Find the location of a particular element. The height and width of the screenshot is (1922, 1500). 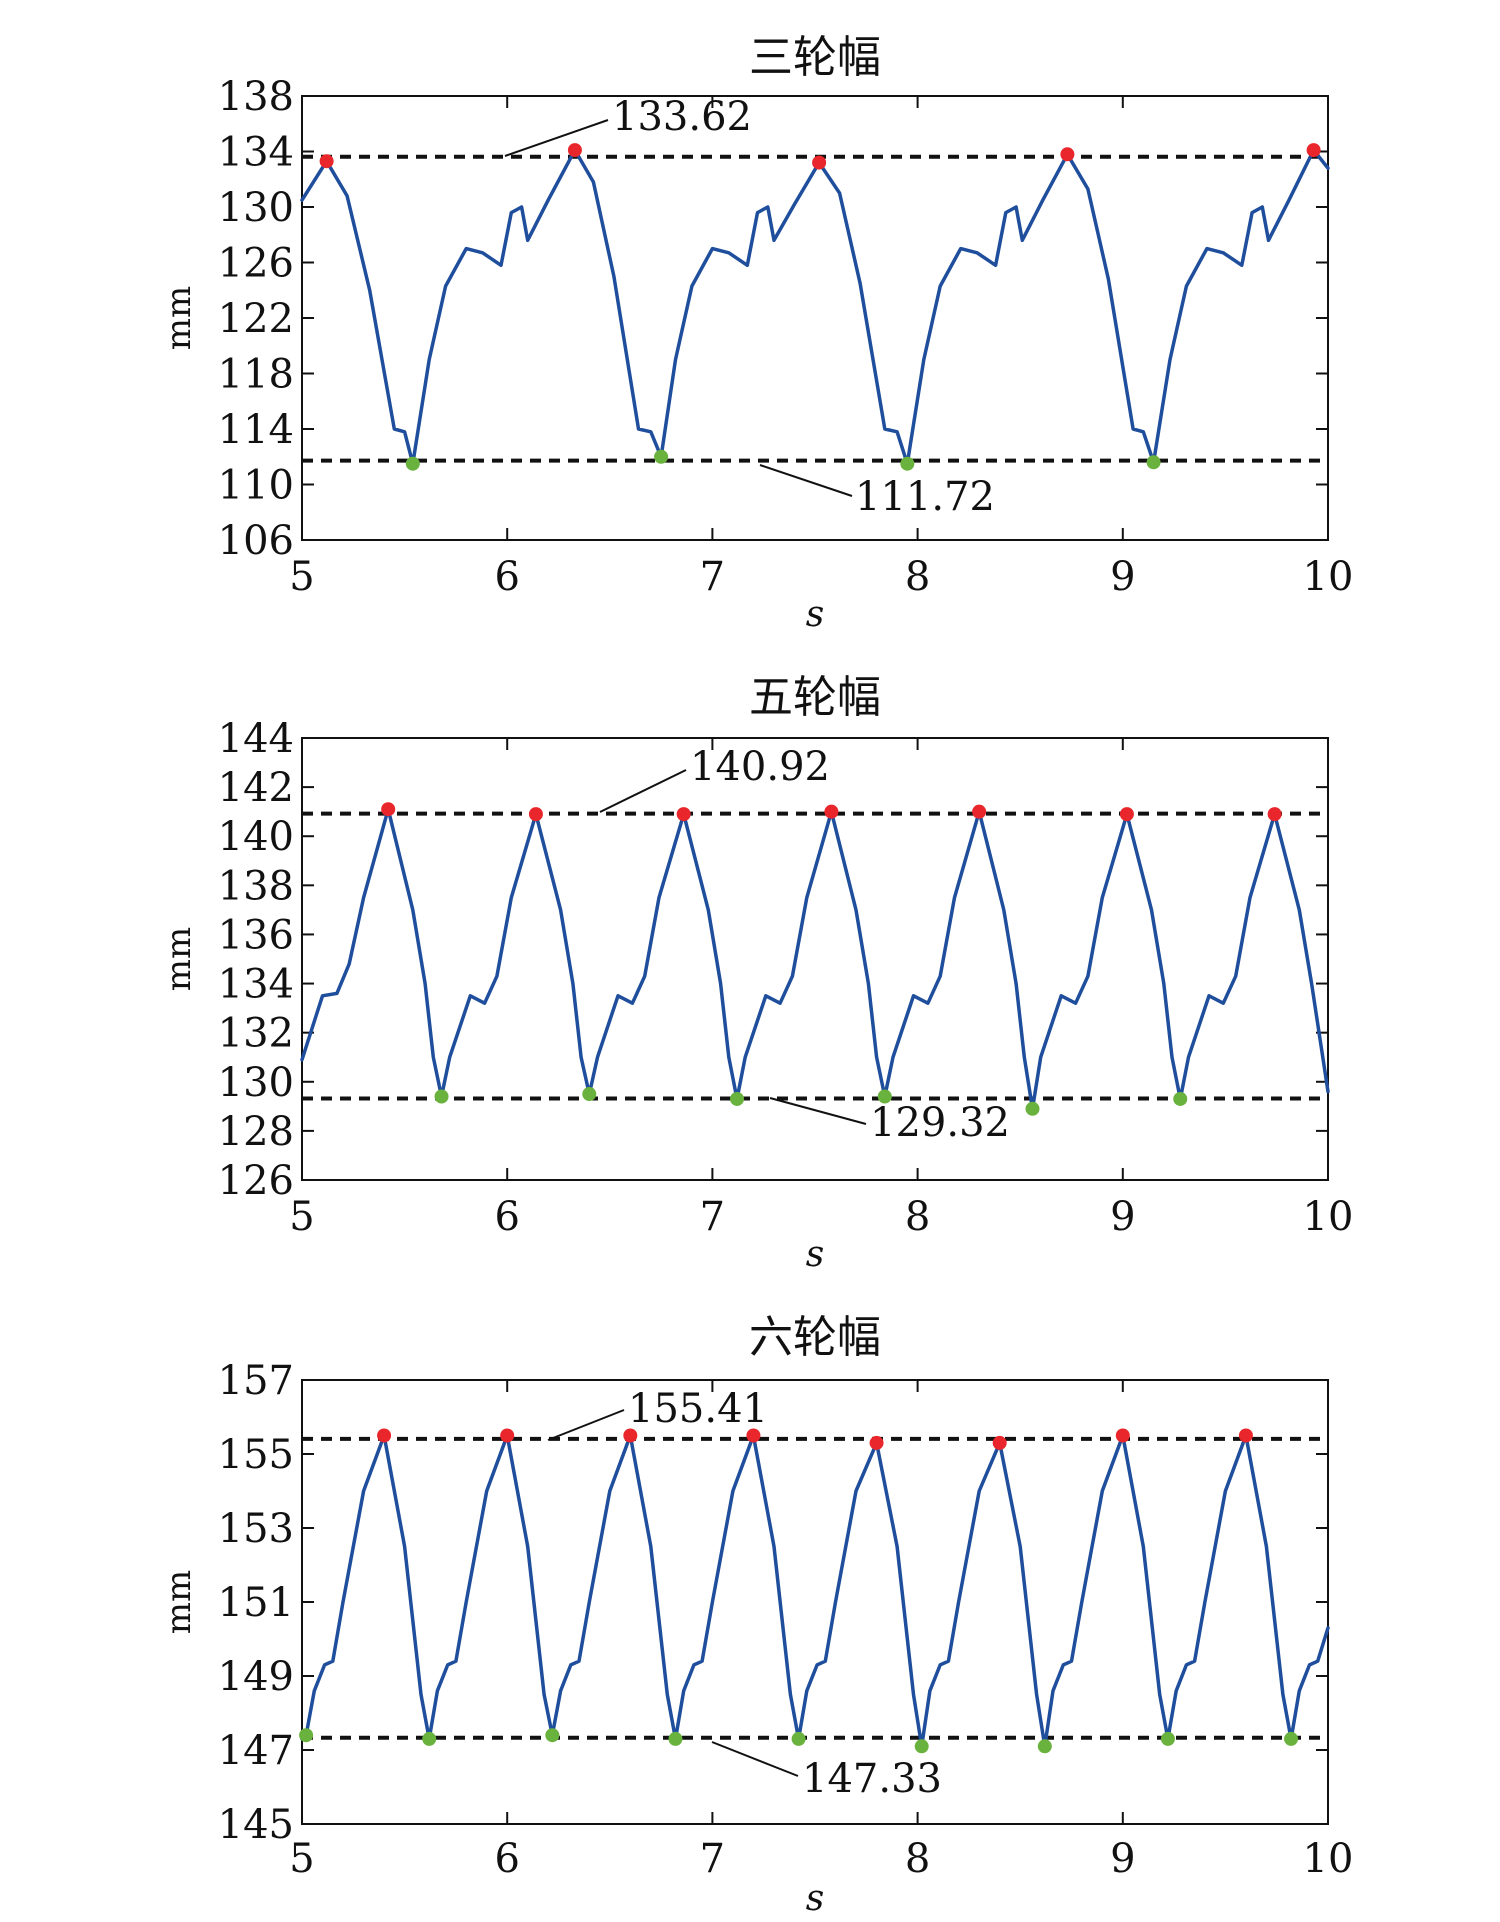

chart-title: 三轮幅 is located at coordinates (815, 57).